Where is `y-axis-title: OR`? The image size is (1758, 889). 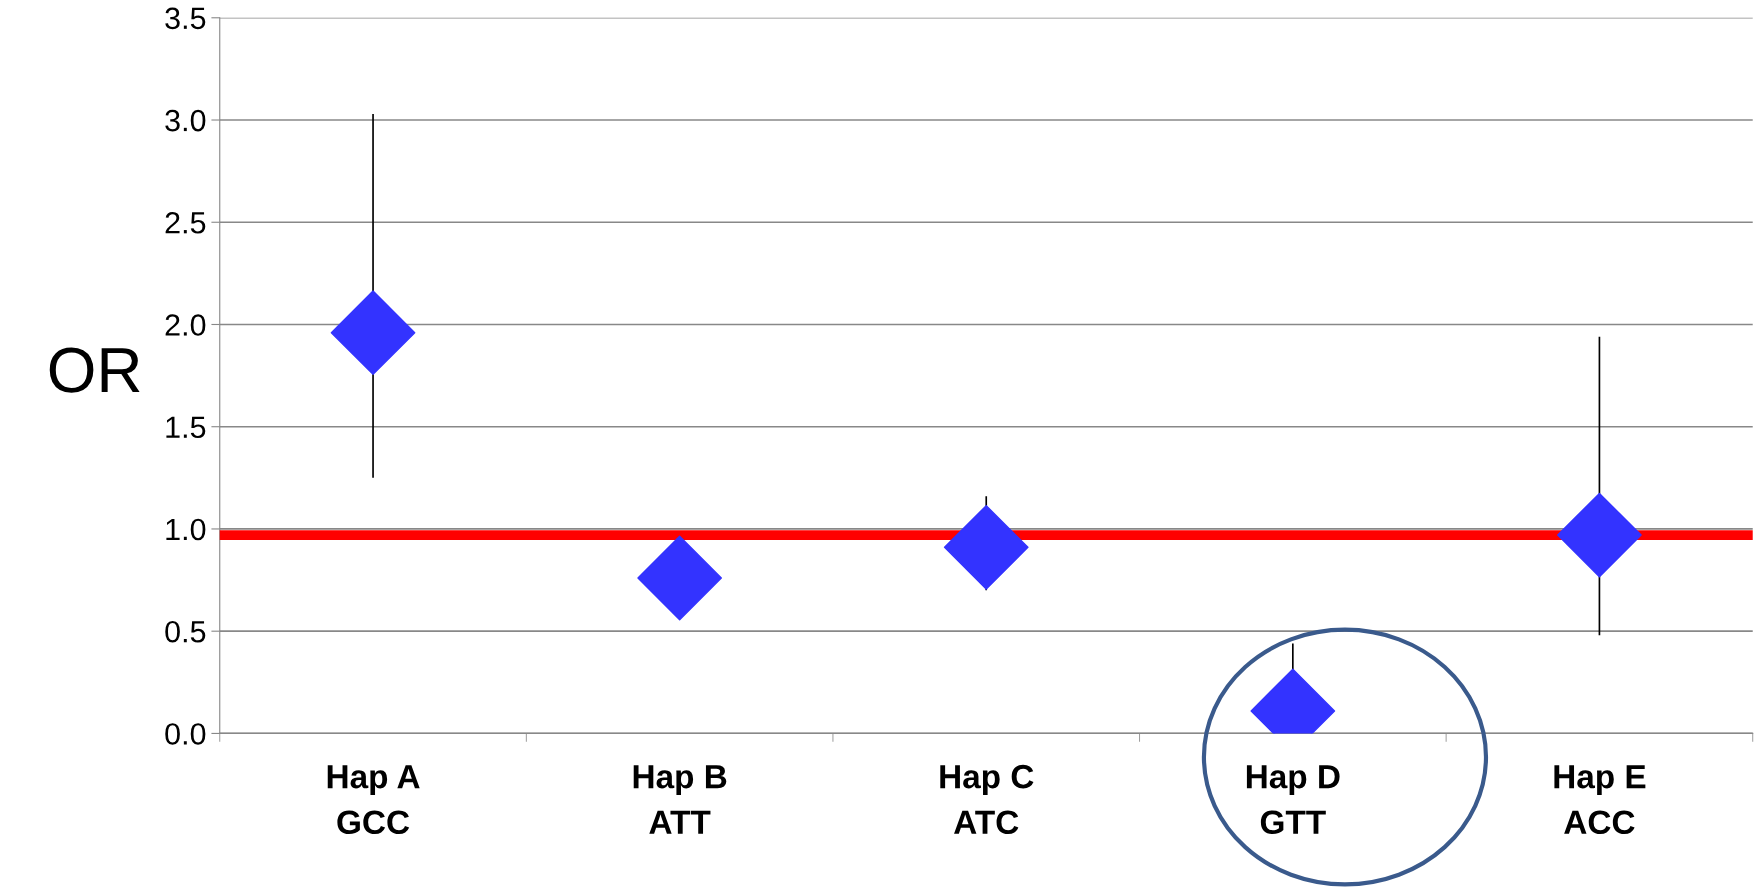 y-axis-title: OR is located at coordinates (94, 370).